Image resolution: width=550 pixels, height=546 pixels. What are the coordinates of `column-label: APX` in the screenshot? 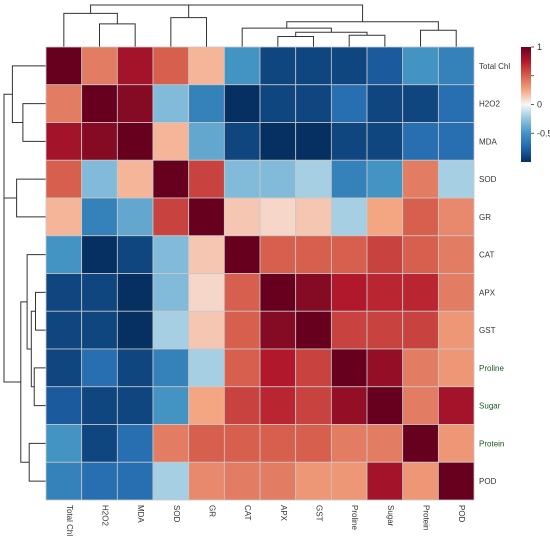 It's located at (283, 513).